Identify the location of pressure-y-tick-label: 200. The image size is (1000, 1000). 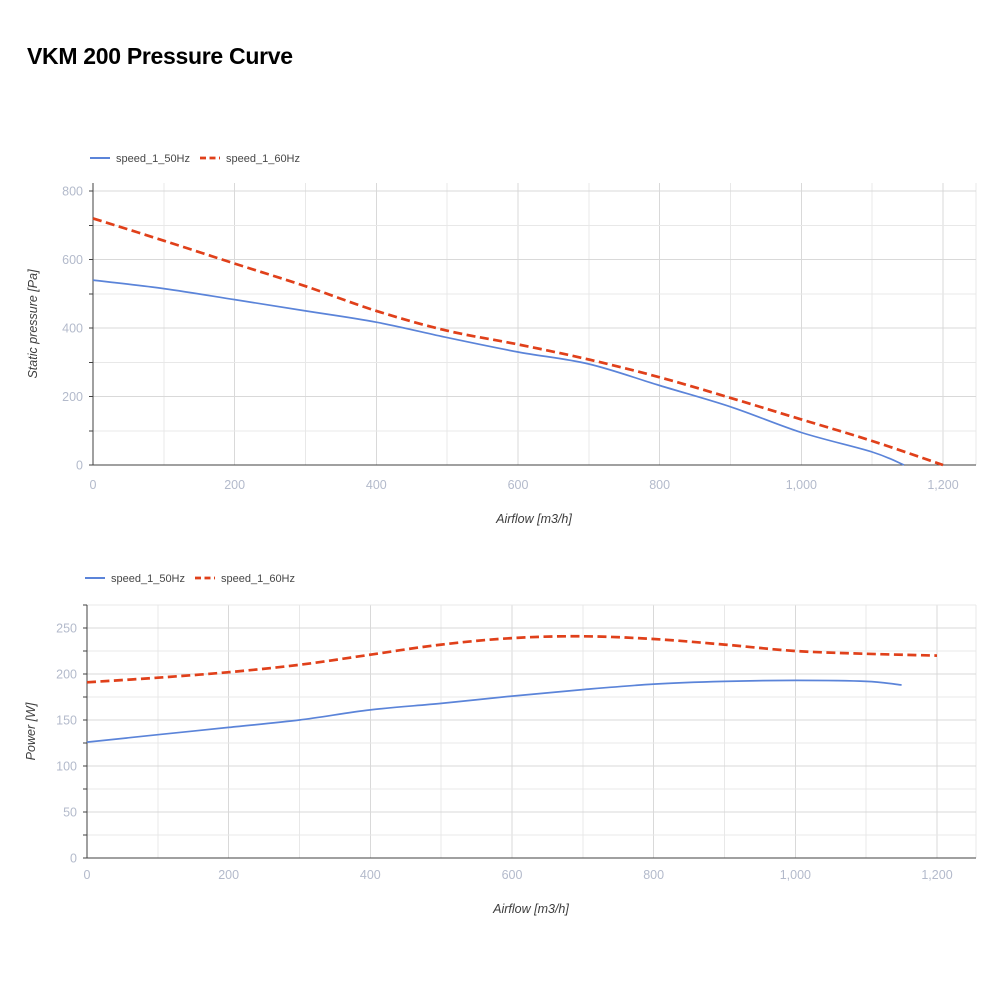
(72, 397).